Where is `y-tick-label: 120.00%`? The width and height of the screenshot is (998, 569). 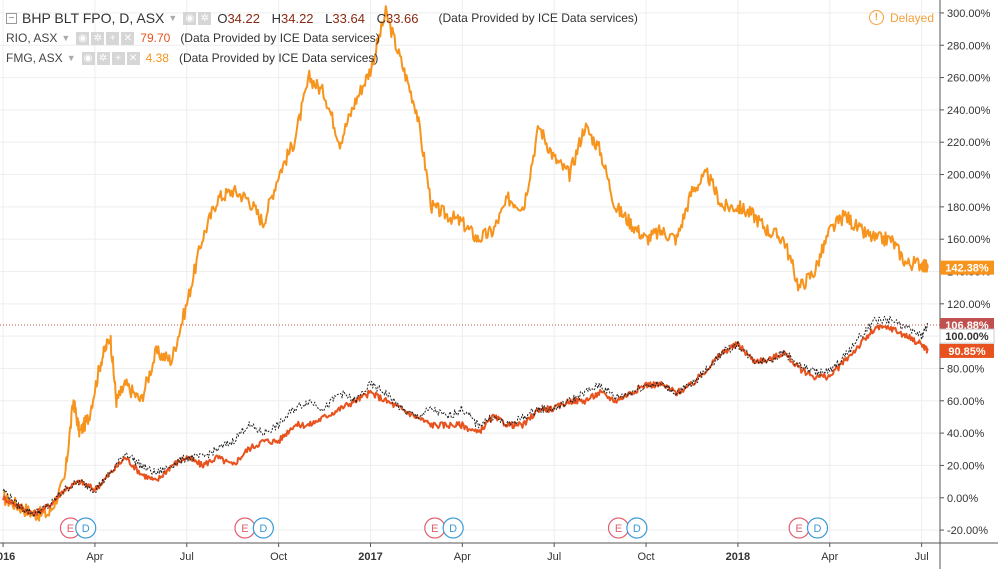 y-tick-label: 120.00% is located at coordinates (969, 305).